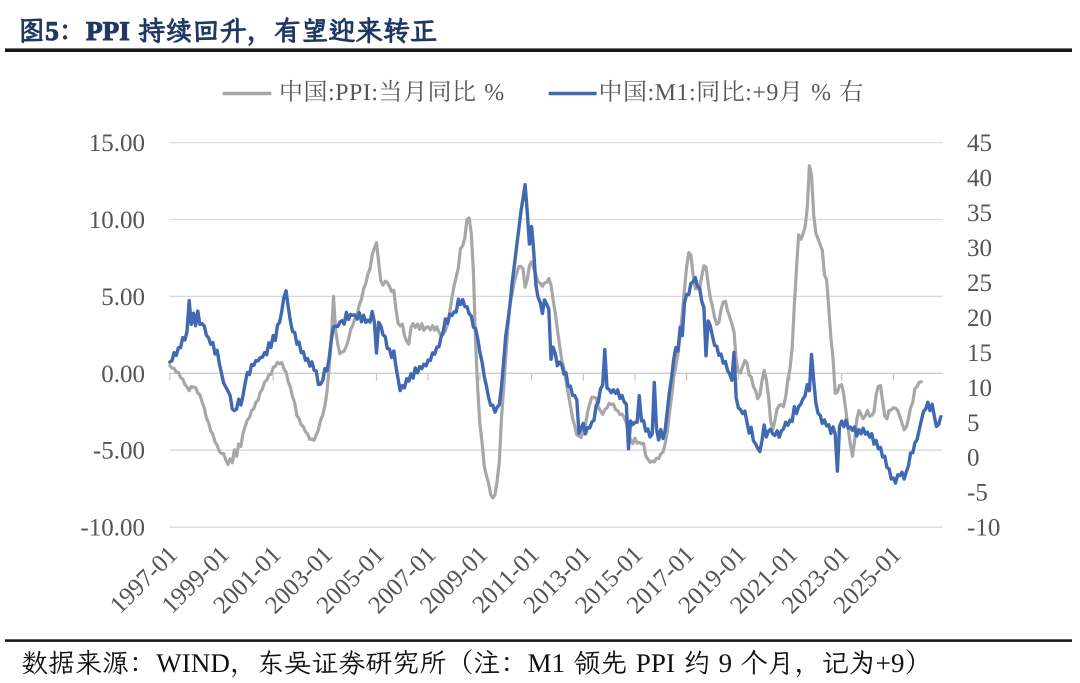 The width and height of the screenshot is (1080, 683). I want to click on svg-text: 10, so click(979, 388).